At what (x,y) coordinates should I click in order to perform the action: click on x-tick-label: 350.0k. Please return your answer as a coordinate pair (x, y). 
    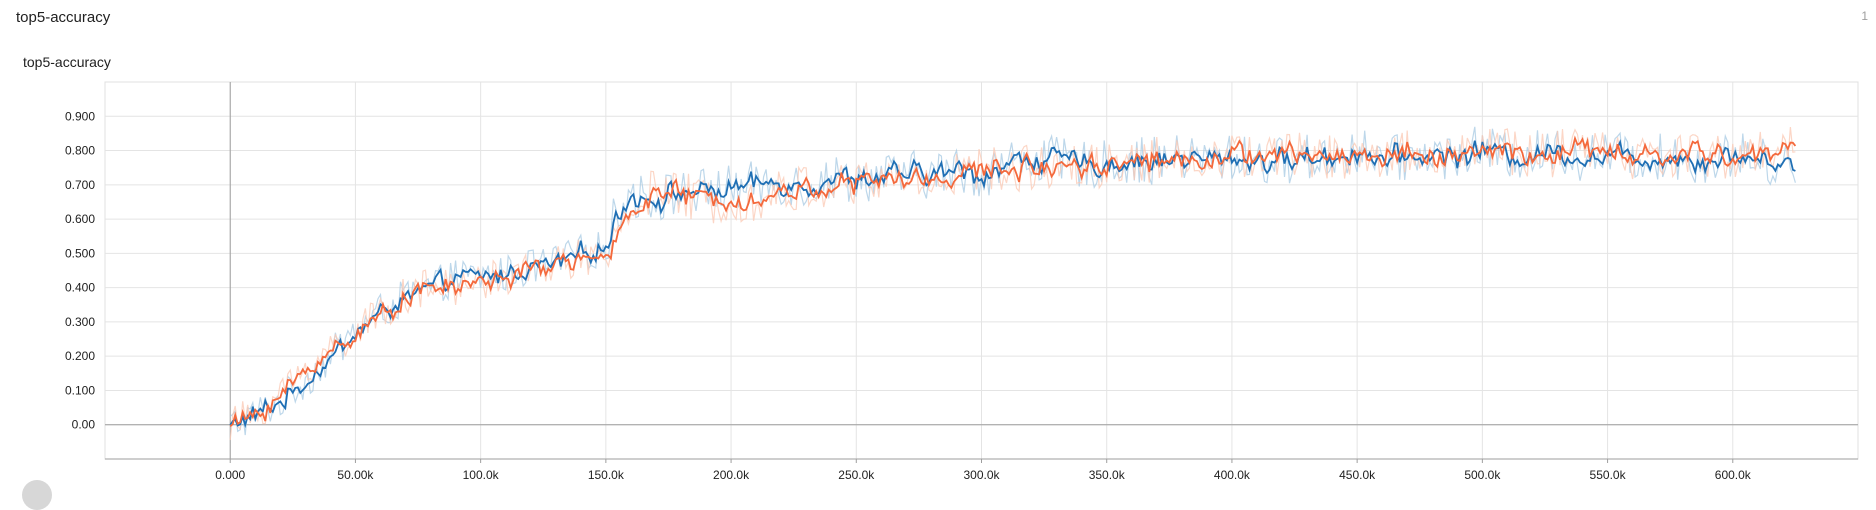
    Looking at the image, I should click on (1107, 475).